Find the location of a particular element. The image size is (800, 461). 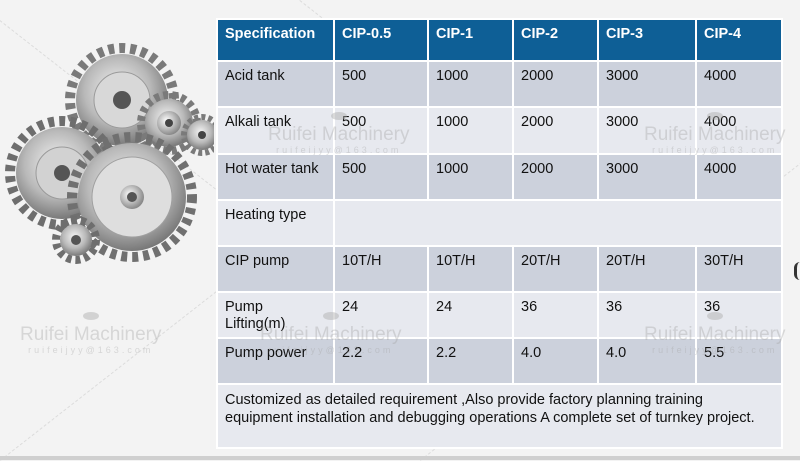

table-row: Pump power 2.2 2.2 4.0 4.0 5.5 is located at coordinates (499, 361).